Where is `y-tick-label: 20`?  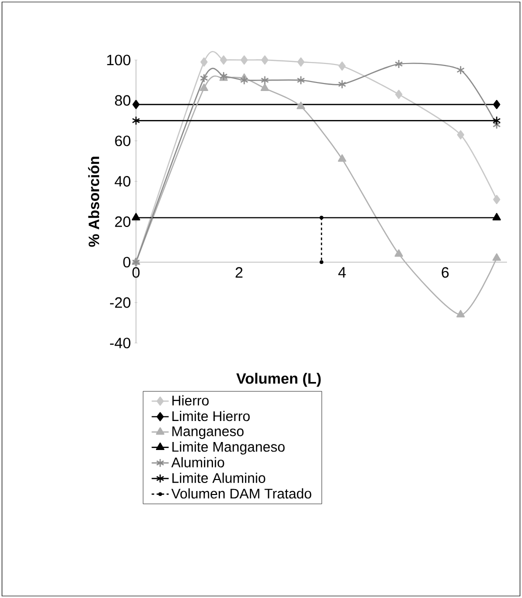 y-tick-label: 20 is located at coordinates (122, 221).